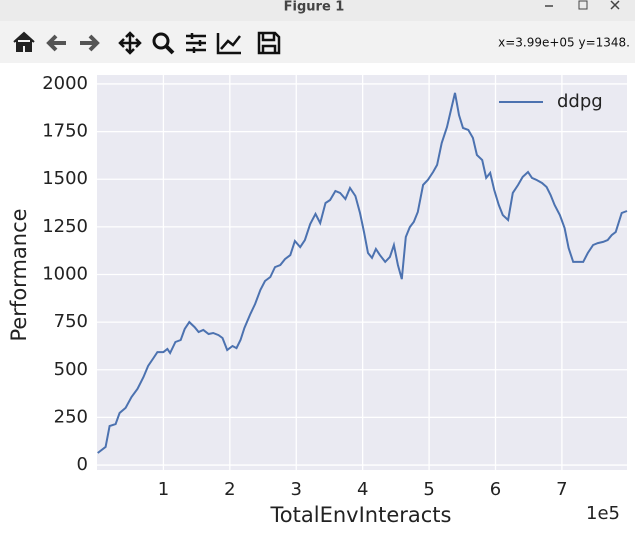  Describe the element at coordinates (317, 42) in the screenshot. I see `toolbar` at that location.